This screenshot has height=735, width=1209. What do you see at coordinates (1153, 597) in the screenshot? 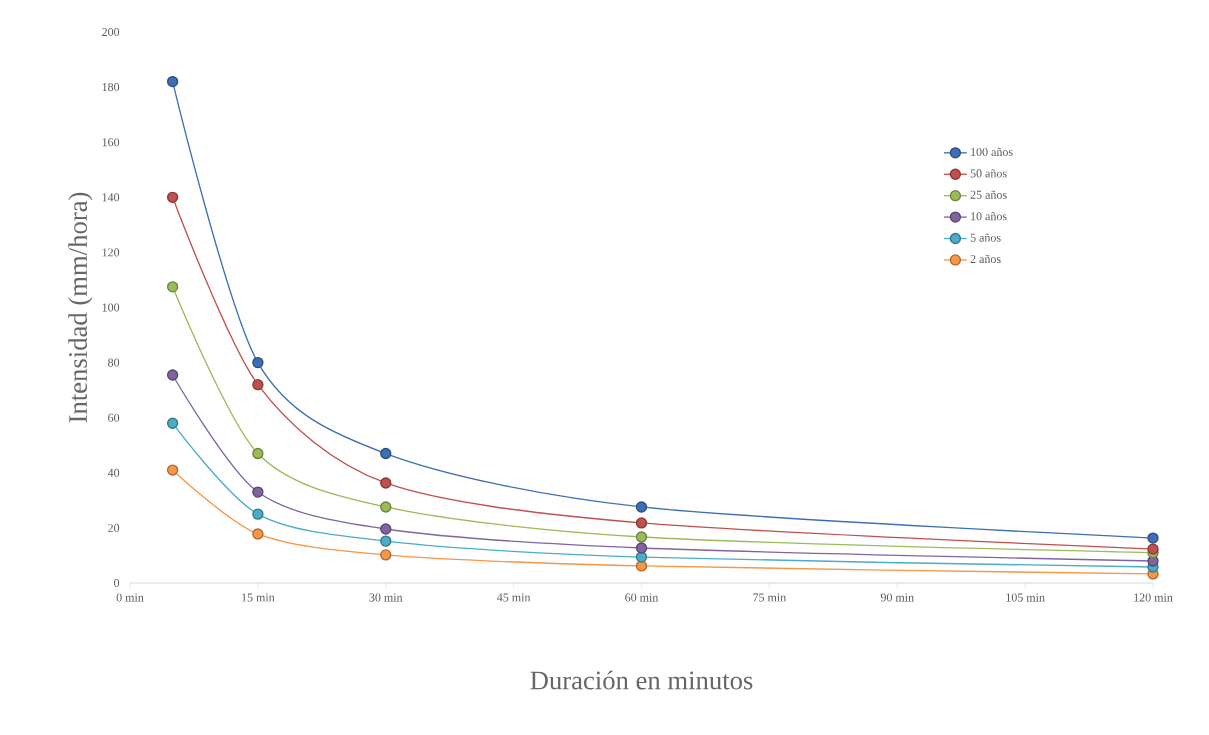
I see `x-tick-label: 120 min` at bounding box center [1153, 597].